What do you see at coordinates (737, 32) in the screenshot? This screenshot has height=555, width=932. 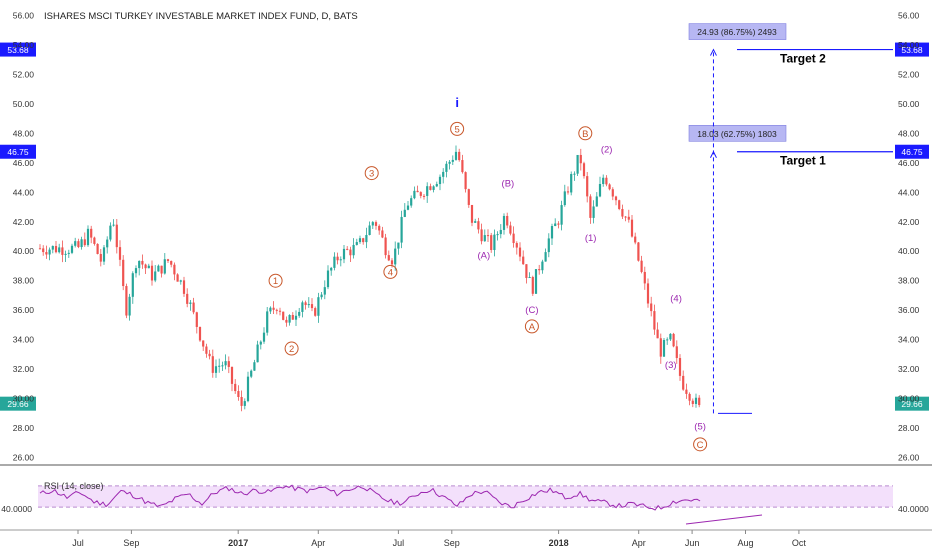 I see `measure-text: 24.93 (86.75%) 2493` at bounding box center [737, 32].